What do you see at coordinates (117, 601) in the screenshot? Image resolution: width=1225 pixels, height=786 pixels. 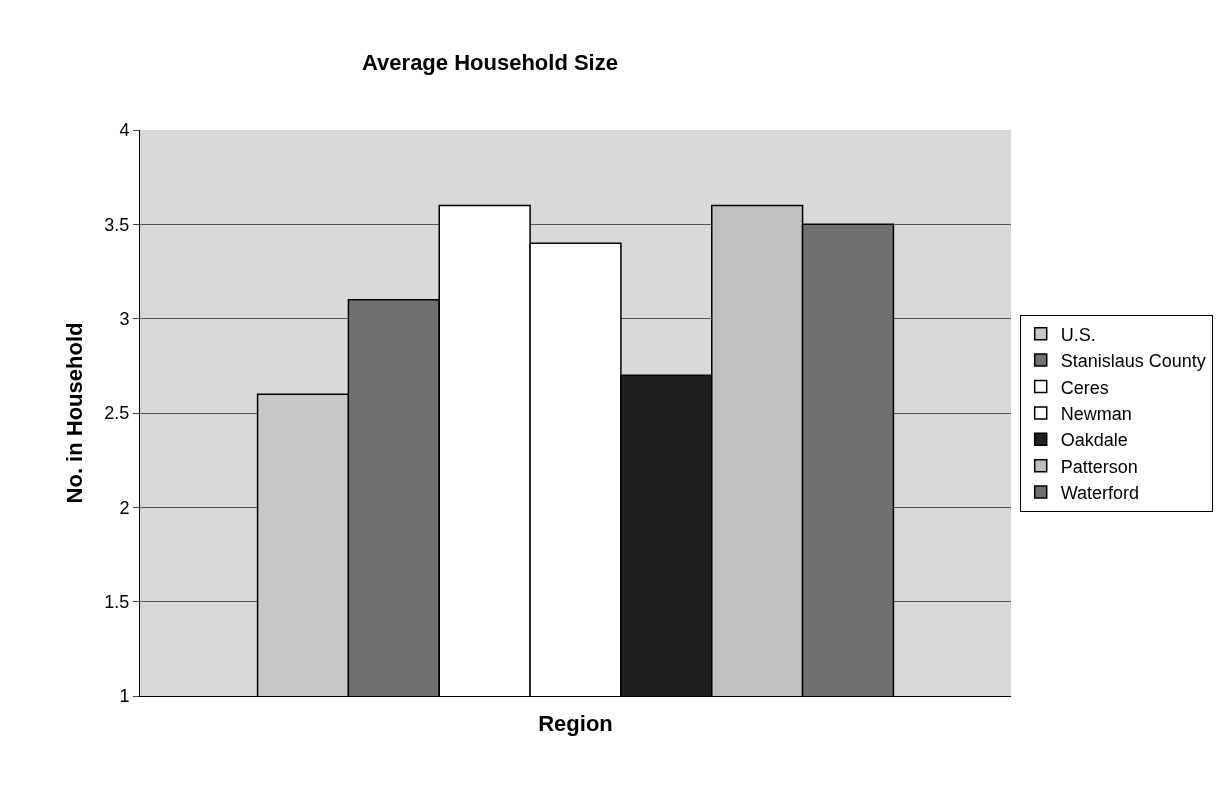 I see `y-tick-label: 1.5` at bounding box center [117, 601].